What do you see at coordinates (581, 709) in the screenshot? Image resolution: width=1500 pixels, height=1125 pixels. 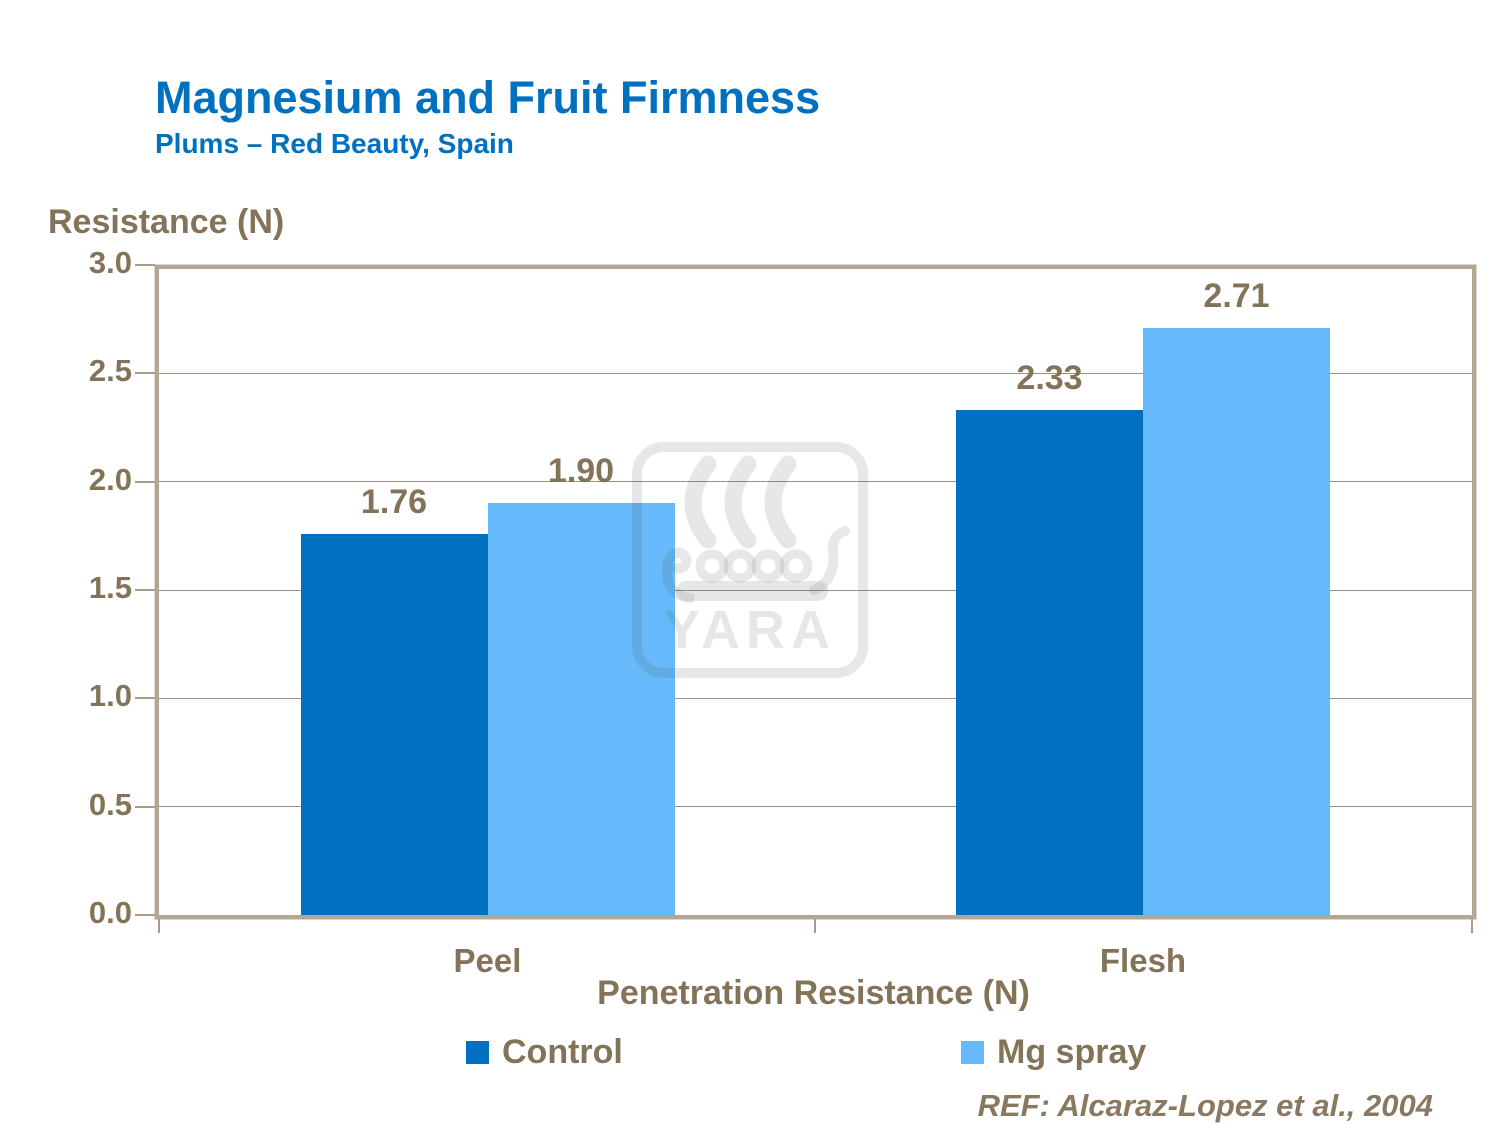 I see `bar-mg-spray-peel` at bounding box center [581, 709].